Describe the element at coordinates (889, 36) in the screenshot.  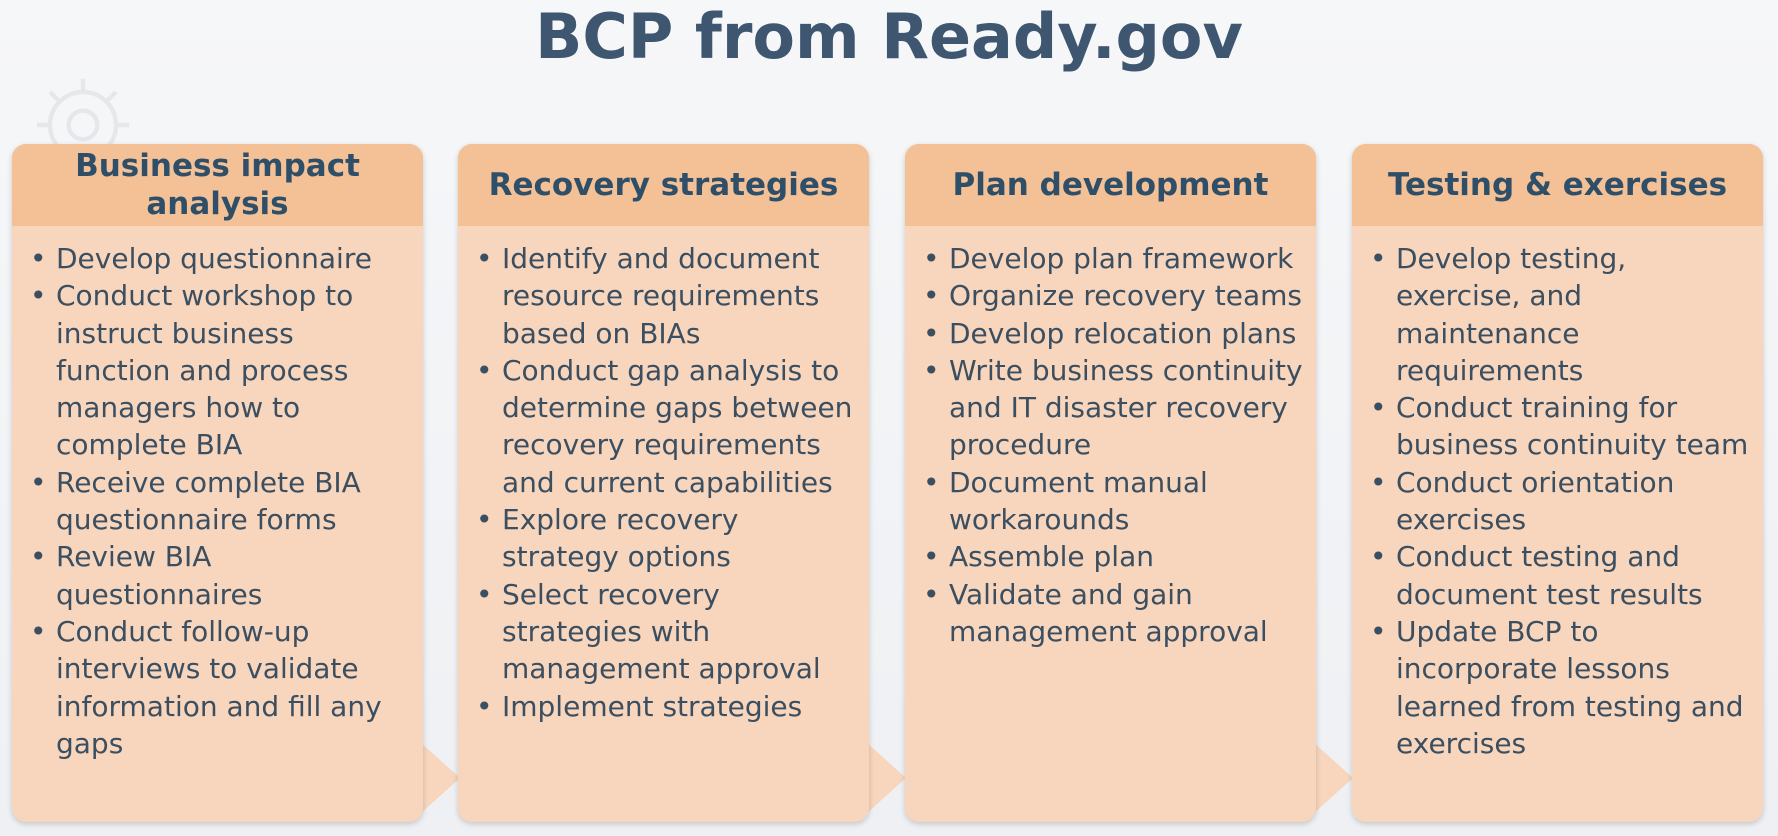
I see `page-title: BCP from Ready.gov` at that location.